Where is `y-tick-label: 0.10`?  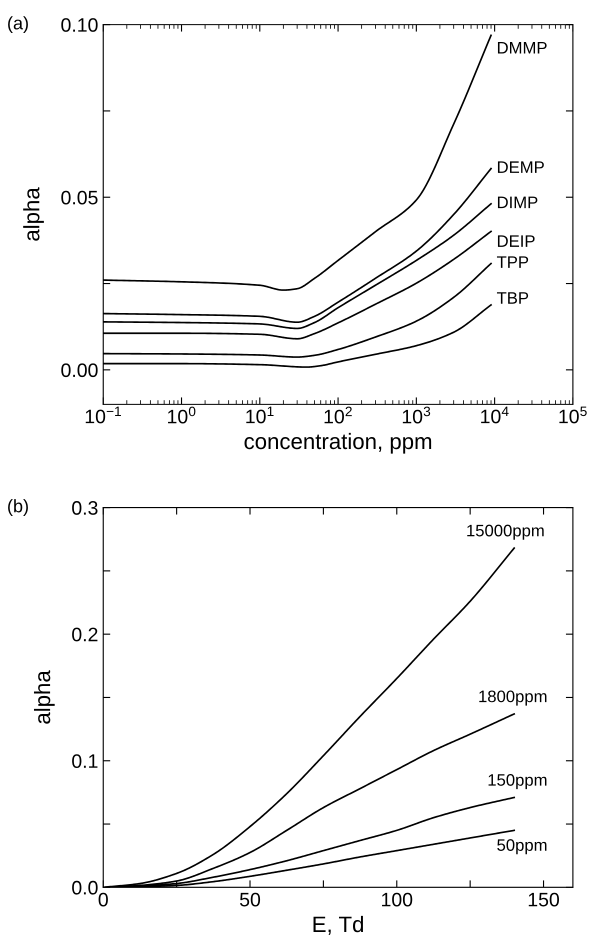 y-tick-label: 0.10 is located at coordinates (79, 25).